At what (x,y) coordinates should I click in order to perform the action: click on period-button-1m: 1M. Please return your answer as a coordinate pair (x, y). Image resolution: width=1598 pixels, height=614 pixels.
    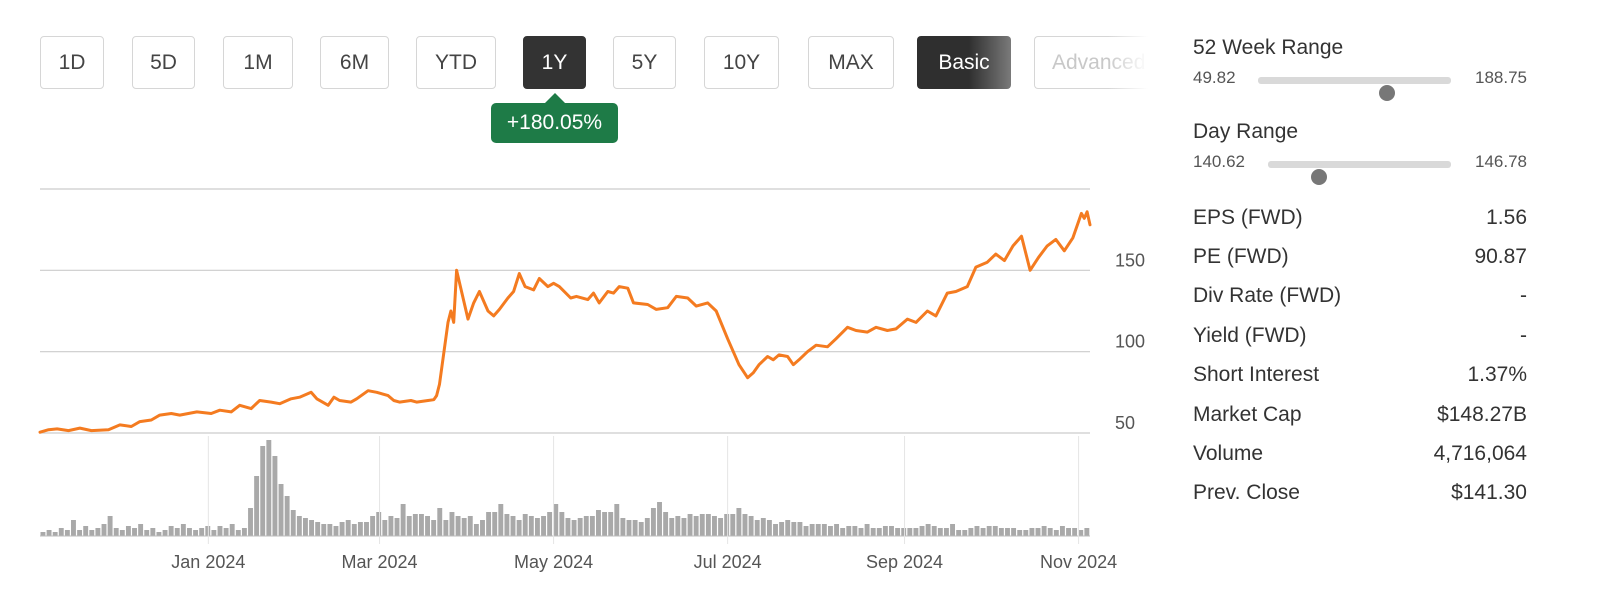
    Looking at the image, I should click on (258, 62).